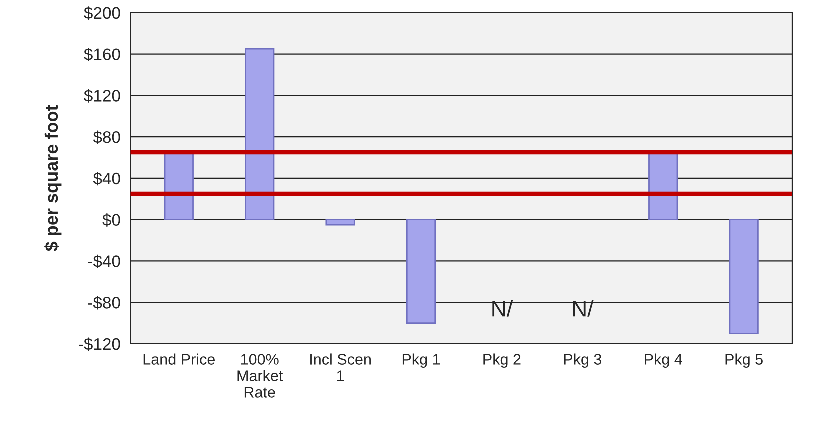  What do you see at coordinates (104, 261) in the screenshot?
I see `y-tick-label: -$40` at bounding box center [104, 261].